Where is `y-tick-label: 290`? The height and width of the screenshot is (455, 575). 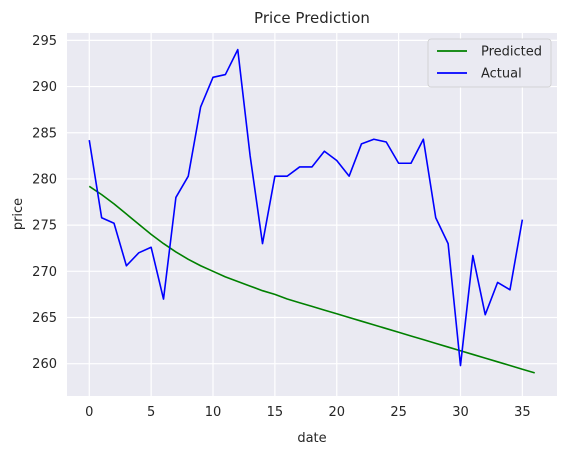 y-tick-label: 290 is located at coordinates (44, 87).